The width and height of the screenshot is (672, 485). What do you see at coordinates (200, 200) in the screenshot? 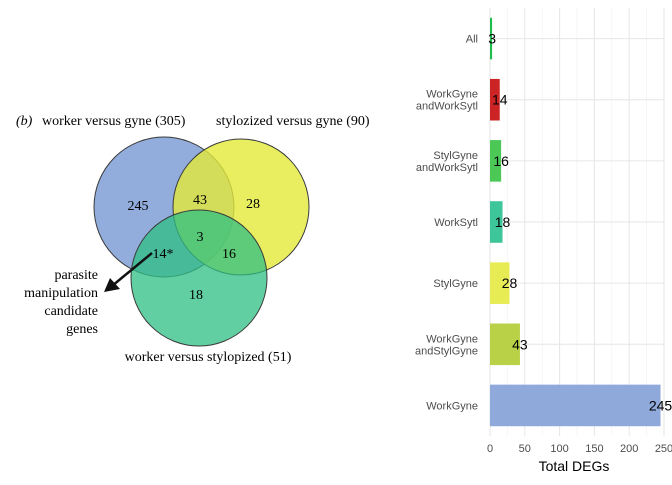
I see `venn-region-gyne-styl: 43` at bounding box center [200, 200].